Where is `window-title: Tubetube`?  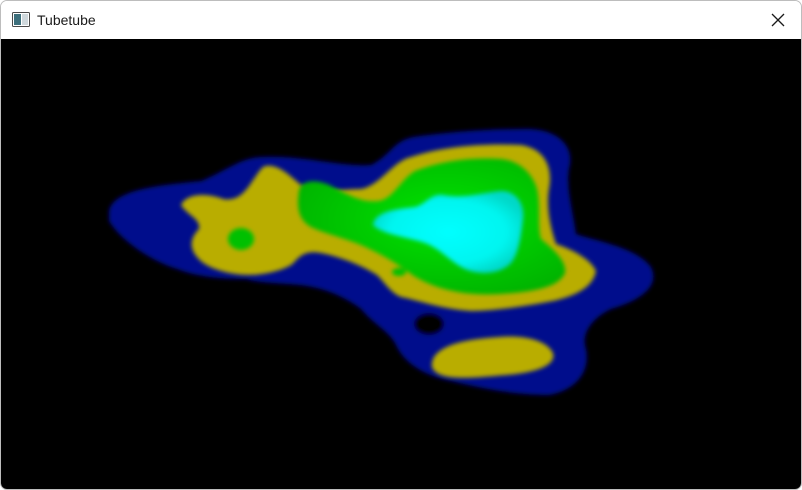
window-title: Tubetube is located at coordinates (66, 20).